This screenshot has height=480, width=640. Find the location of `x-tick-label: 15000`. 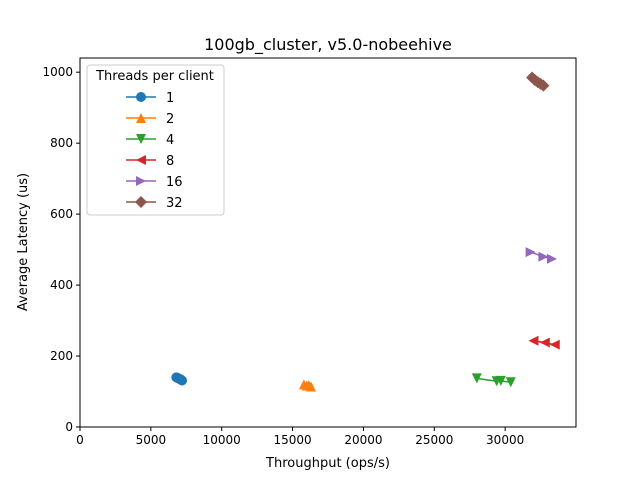

x-tick-label: 15000 is located at coordinates (292, 440).